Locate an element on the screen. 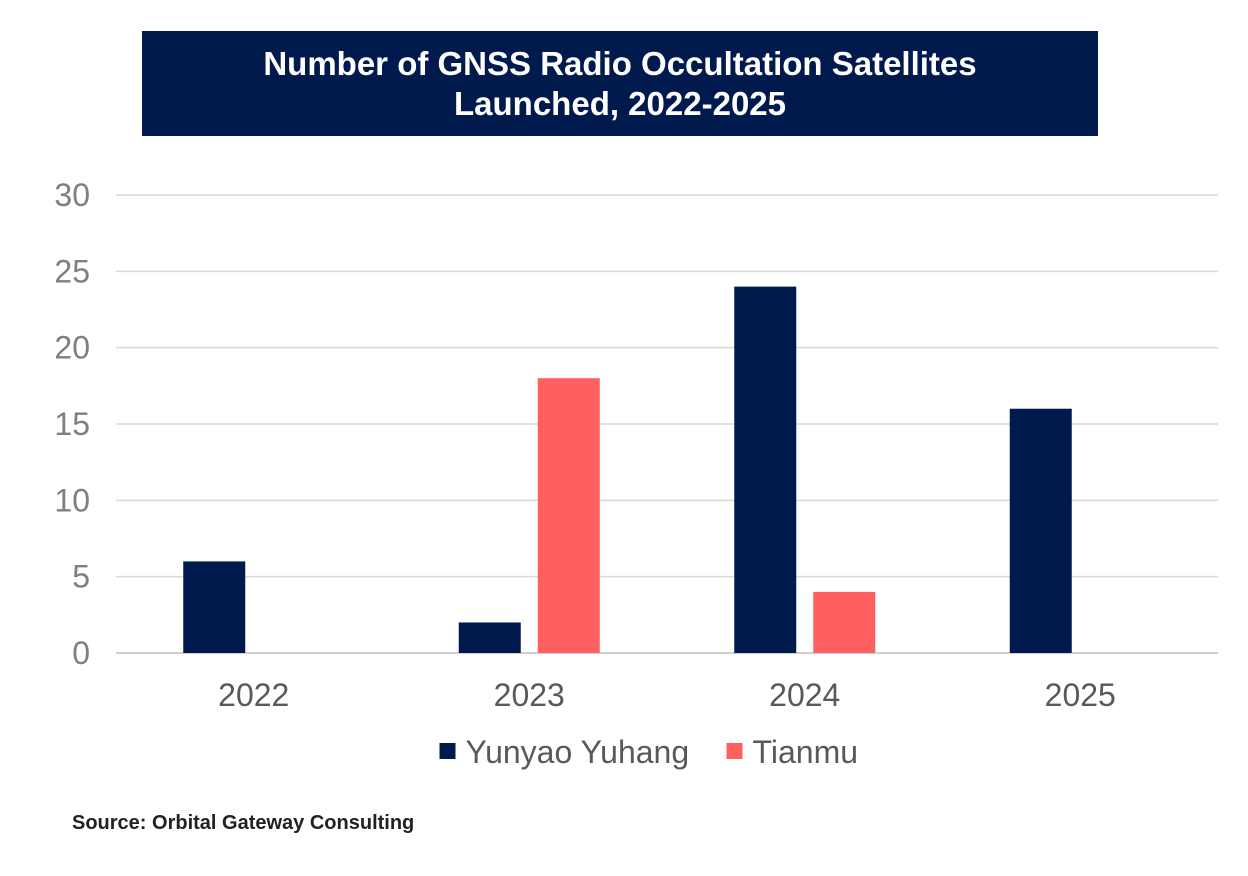 The height and width of the screenshot is (876, 1248). y-tick-label: 30 is located at coordinates (72, 195).